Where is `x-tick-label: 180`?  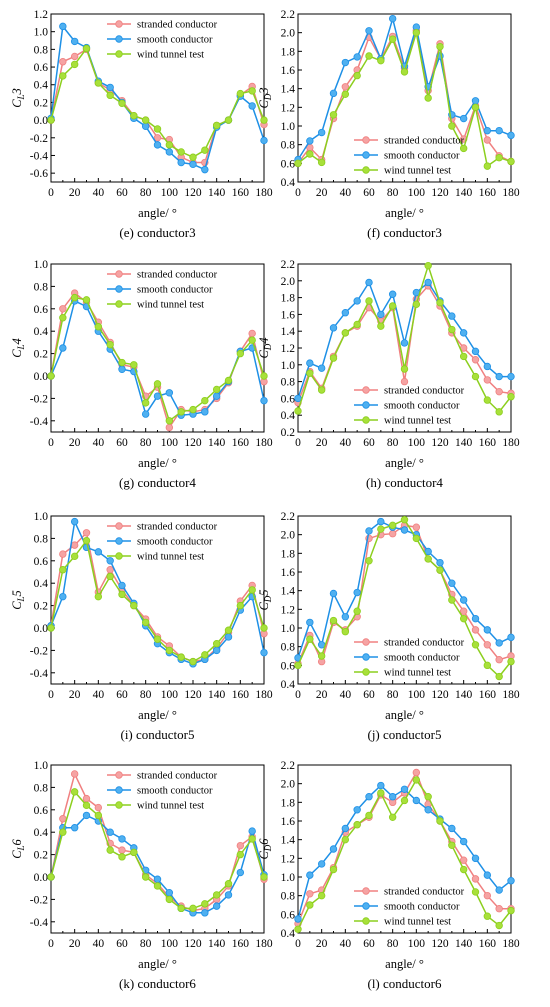 x-tick-label: 180 is located at coordinates (264, 193).